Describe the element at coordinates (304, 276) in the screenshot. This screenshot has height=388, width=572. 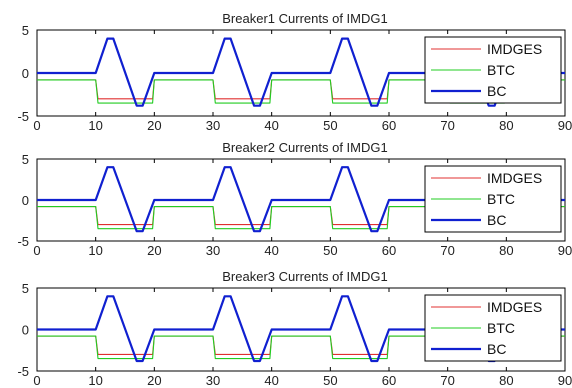
I see `chart-title: Breaker3 Currents of IMDG1` at that location.